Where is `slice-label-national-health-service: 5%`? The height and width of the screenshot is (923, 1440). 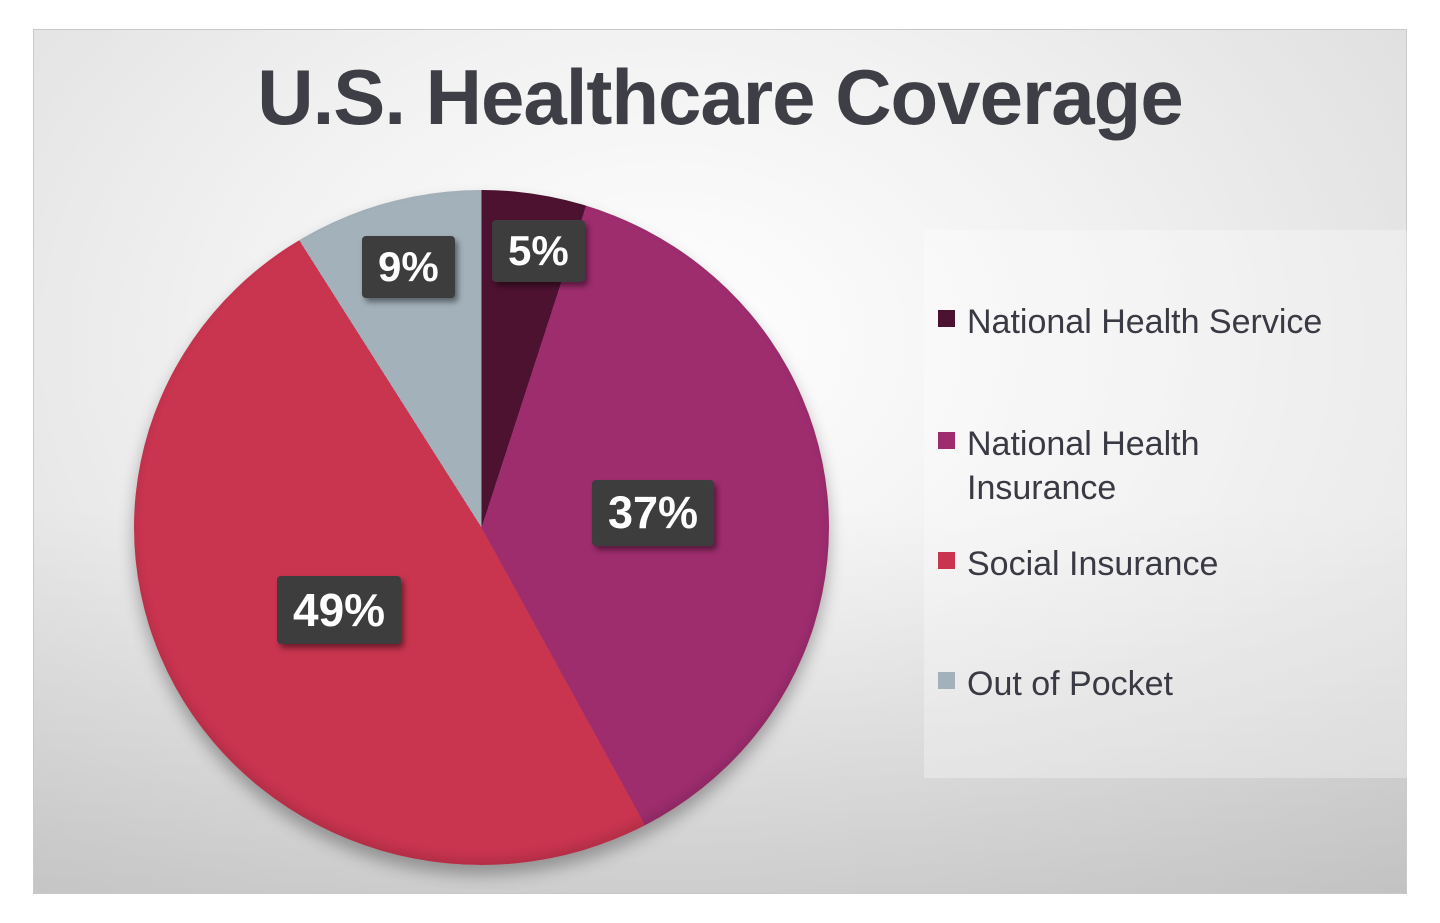
slice-label-national-health-service: 5% is located at coordinates (538, 251).